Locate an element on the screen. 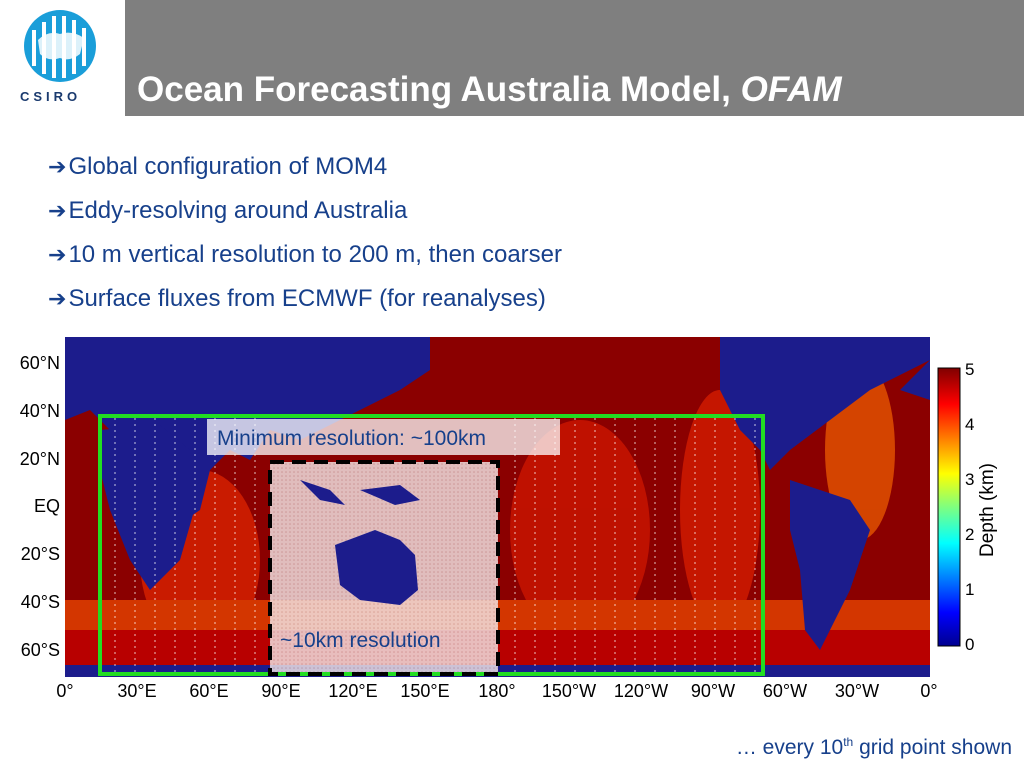 The width and height of the screenshot is (1024, 768). annotation-outer-box is located at coordinates (383, 437).